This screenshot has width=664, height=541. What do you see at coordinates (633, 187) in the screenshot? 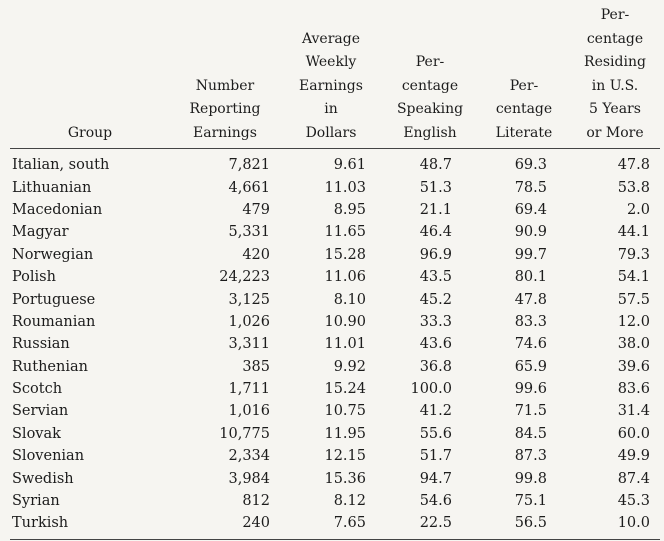
I see `cell-residing-5-years: 53.8` at bounding box center [633, 187].